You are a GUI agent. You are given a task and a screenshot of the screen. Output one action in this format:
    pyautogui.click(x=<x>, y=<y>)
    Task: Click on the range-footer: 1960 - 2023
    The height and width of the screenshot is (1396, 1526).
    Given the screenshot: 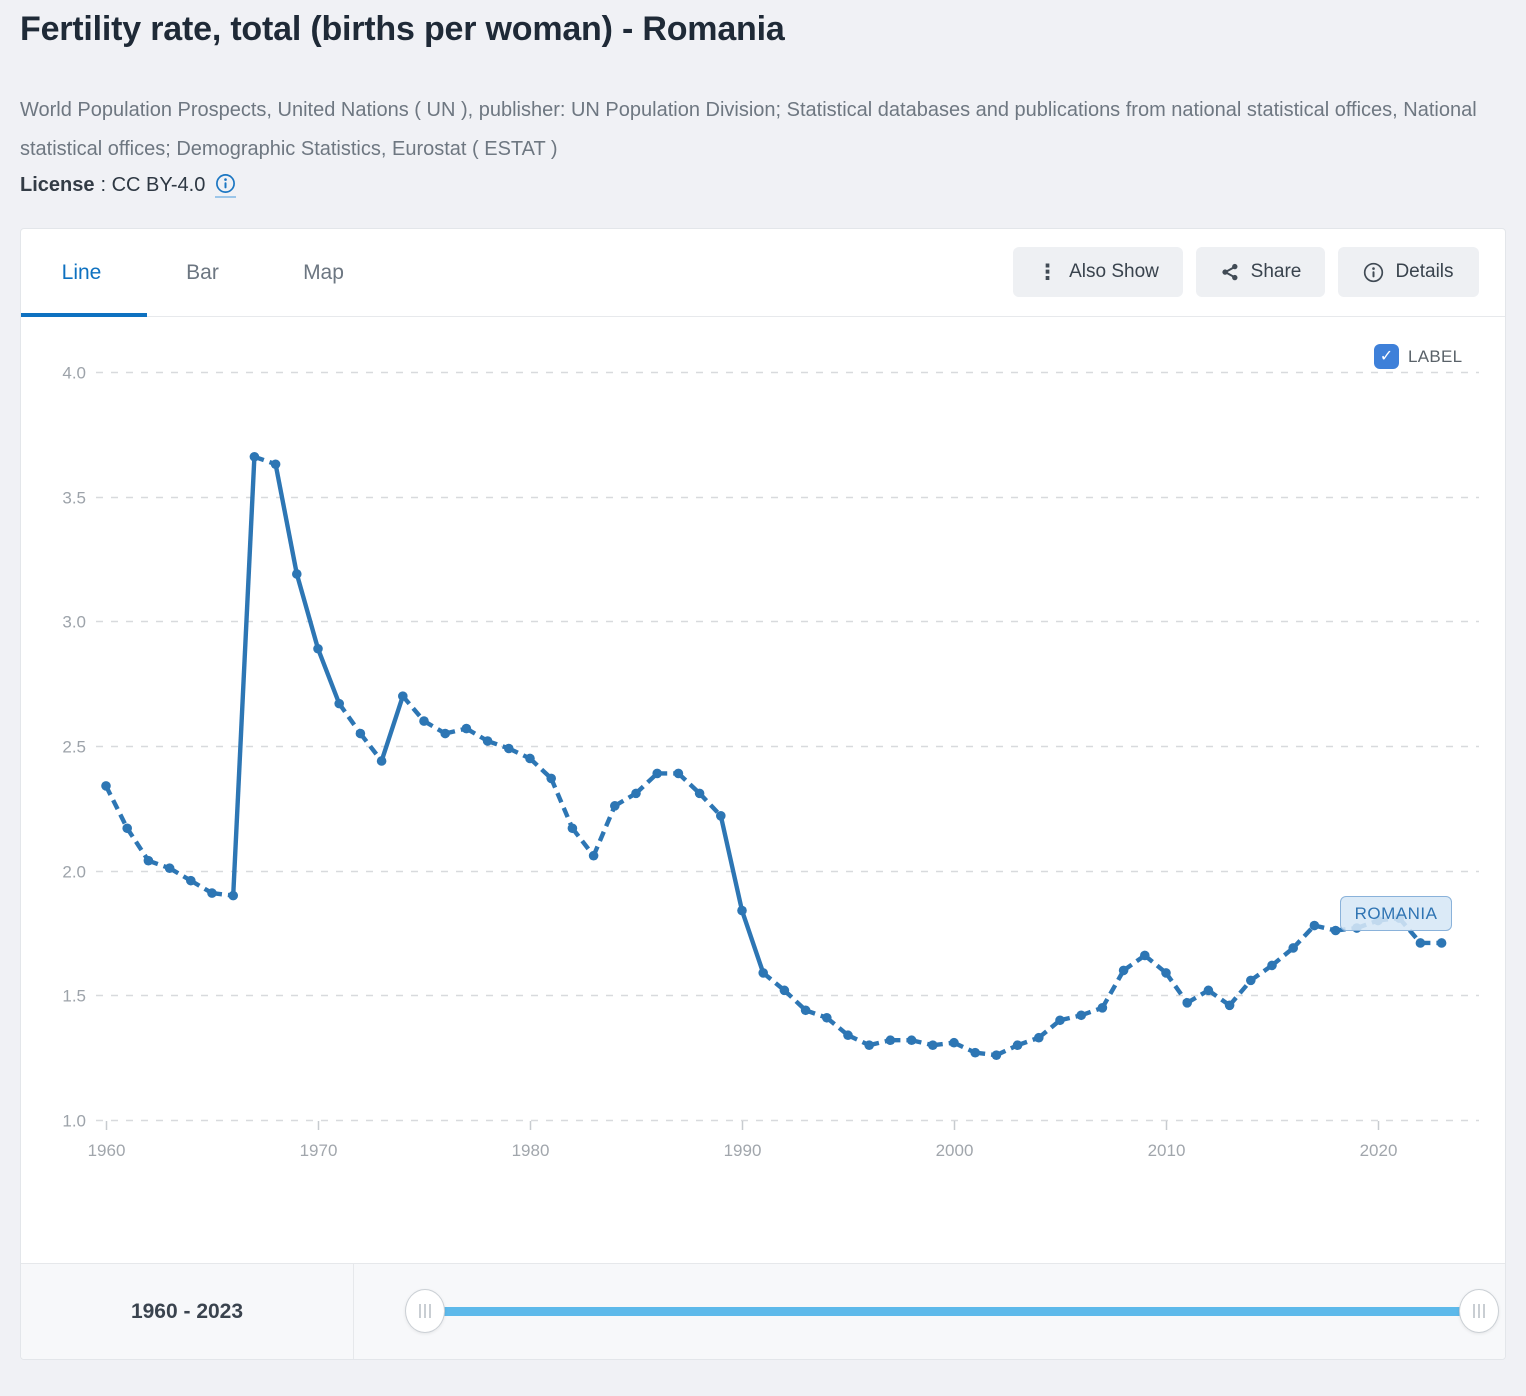 What is the action you would take?
    pyautogui.click(x=763, y=1311)
    